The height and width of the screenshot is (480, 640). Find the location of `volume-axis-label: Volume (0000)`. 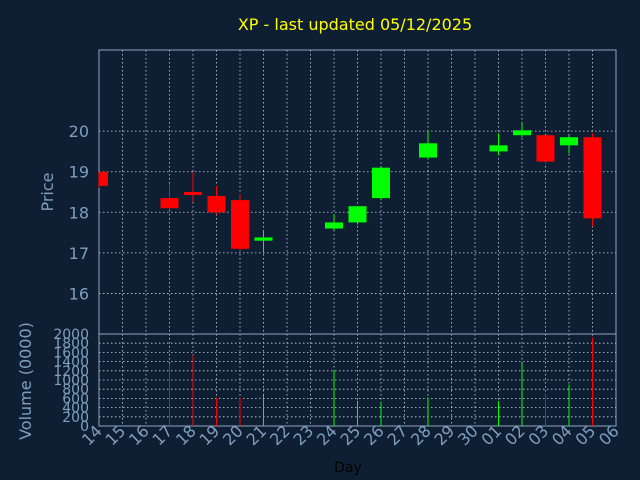

volume-axis-label: Volume (0000) is located at coordinates (25, 381).